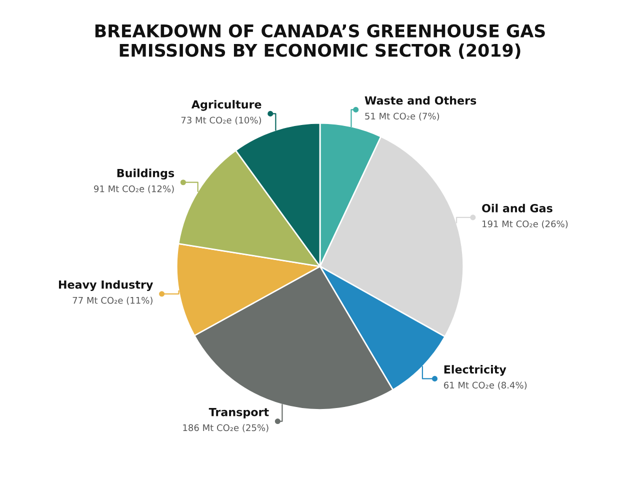 Image resolution: width=640 pixels, height=480 pixels. What do you see at coordinates (485, 386) in the screenshot?
I see `data-label: 61 Mt CO₂e (8.4%)` at bounding box center [485, 386].